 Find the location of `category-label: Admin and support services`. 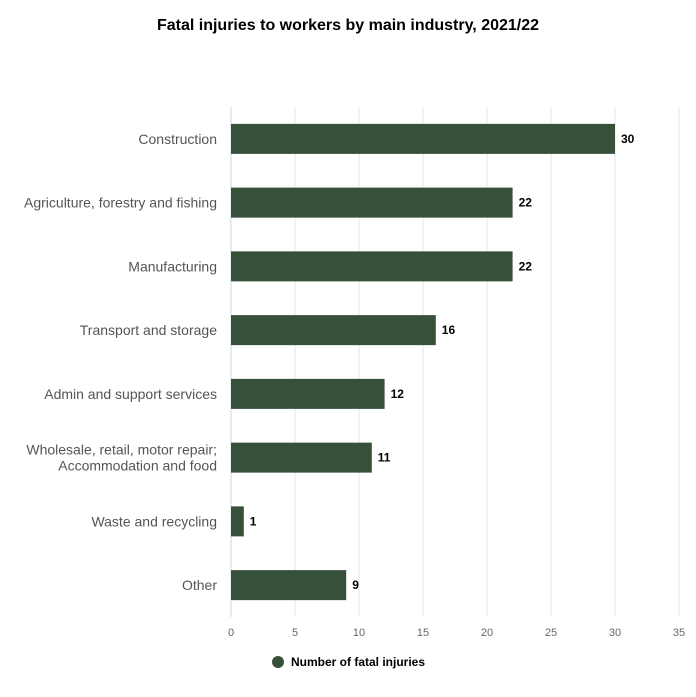

category-label: Admin and support services is located at coordinates (130, 394).